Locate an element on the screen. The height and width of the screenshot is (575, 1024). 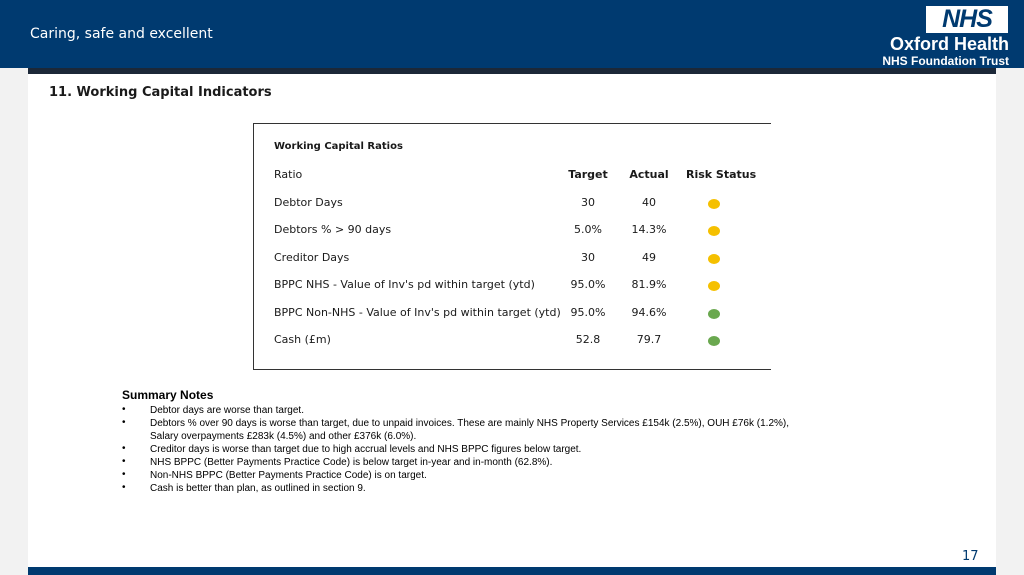
summary-note: Debtor days are worse than target. is located at coordinates (227, 410).